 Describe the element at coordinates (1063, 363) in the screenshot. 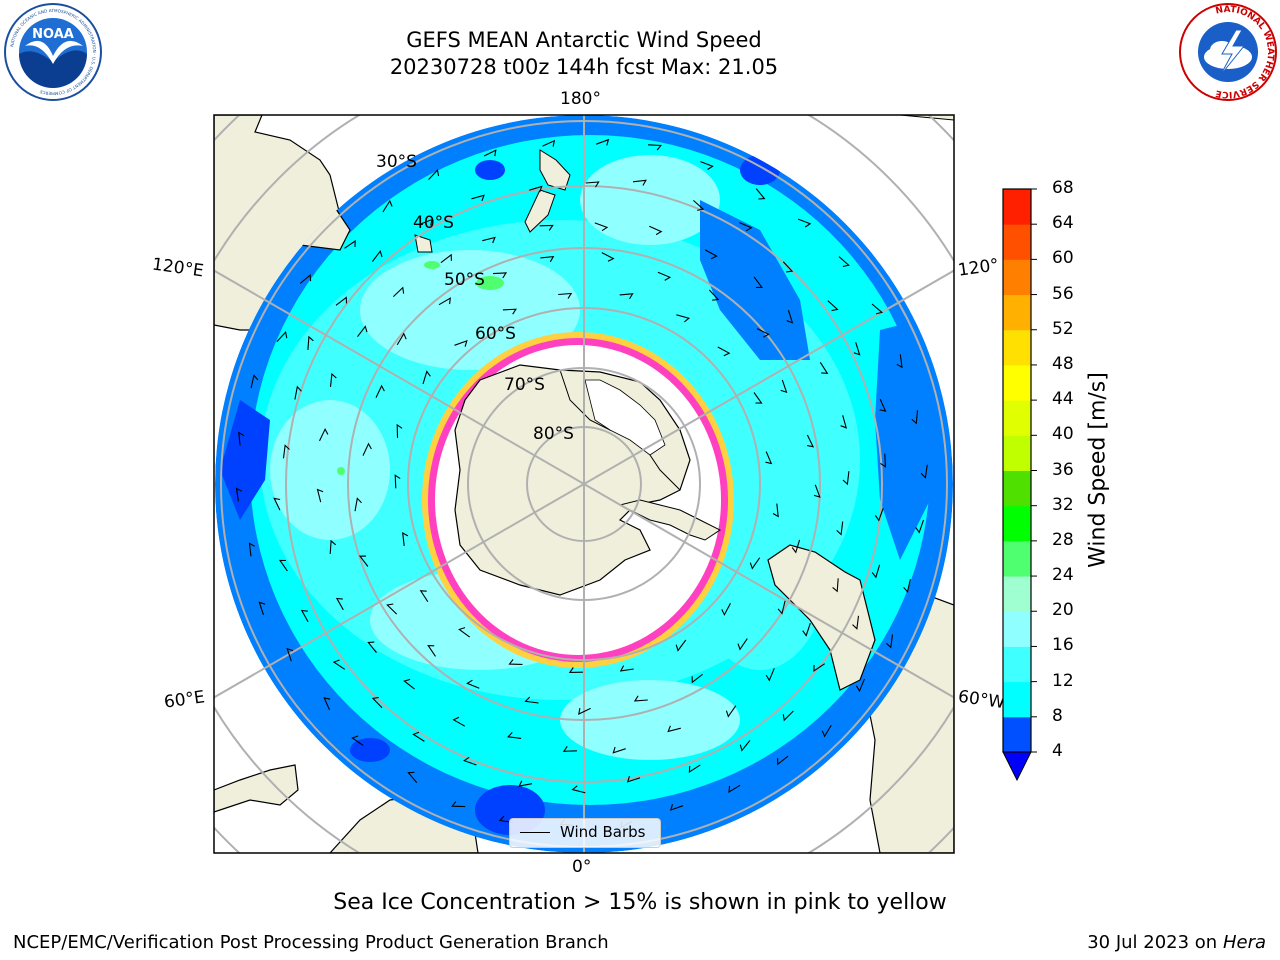

I see `colorbar-tick-label: 48` at that location.